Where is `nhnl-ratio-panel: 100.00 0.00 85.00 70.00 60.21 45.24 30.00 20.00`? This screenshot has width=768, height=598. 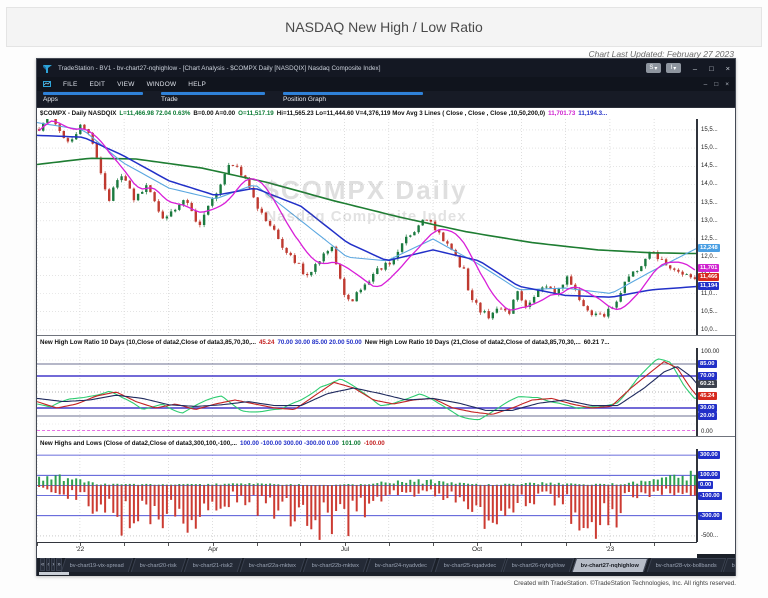 nhnl-ratio-panel: 100.00 0.00 85.00 70.00 60.21 45.24 30.00 20.00 is located at coordinates (386, 392).